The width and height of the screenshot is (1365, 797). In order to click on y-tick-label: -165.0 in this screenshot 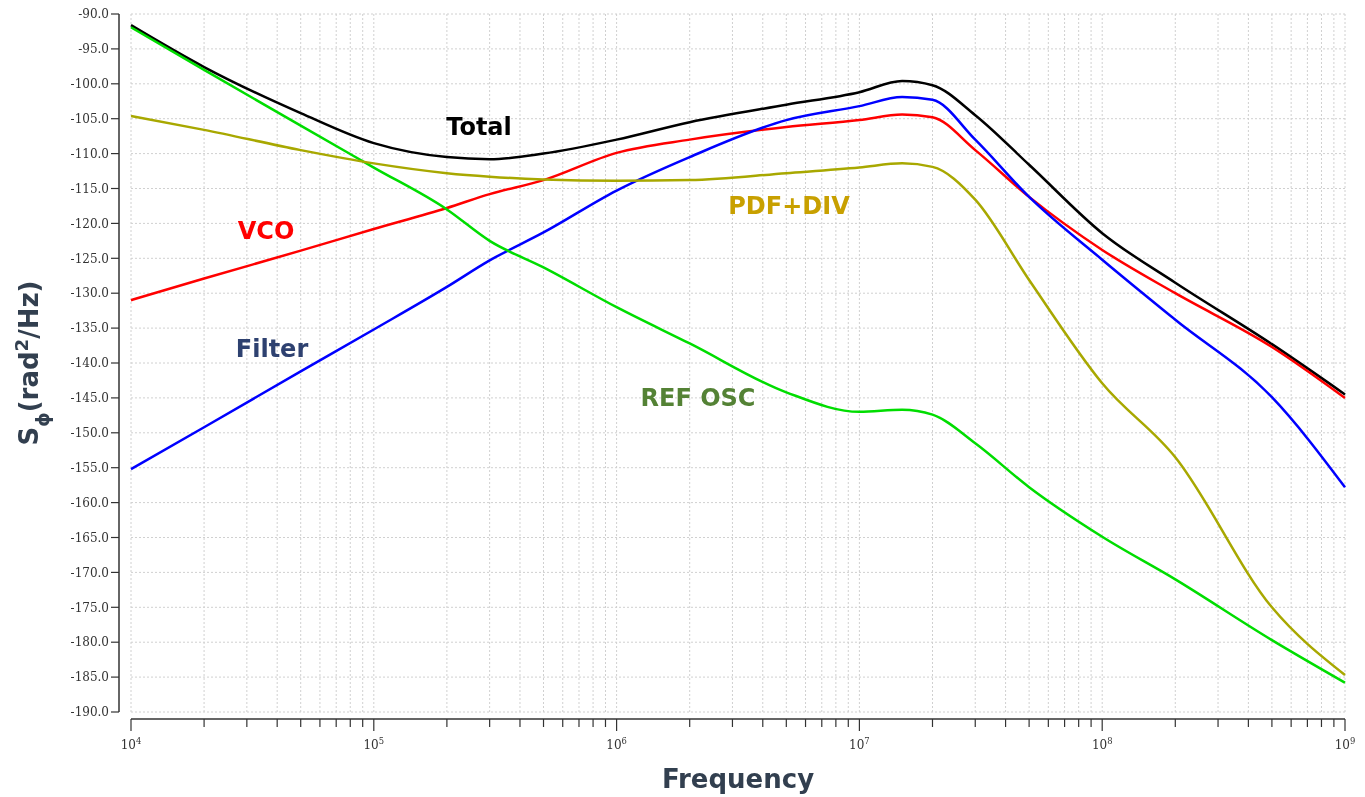, I will do `click(89, 537)`.